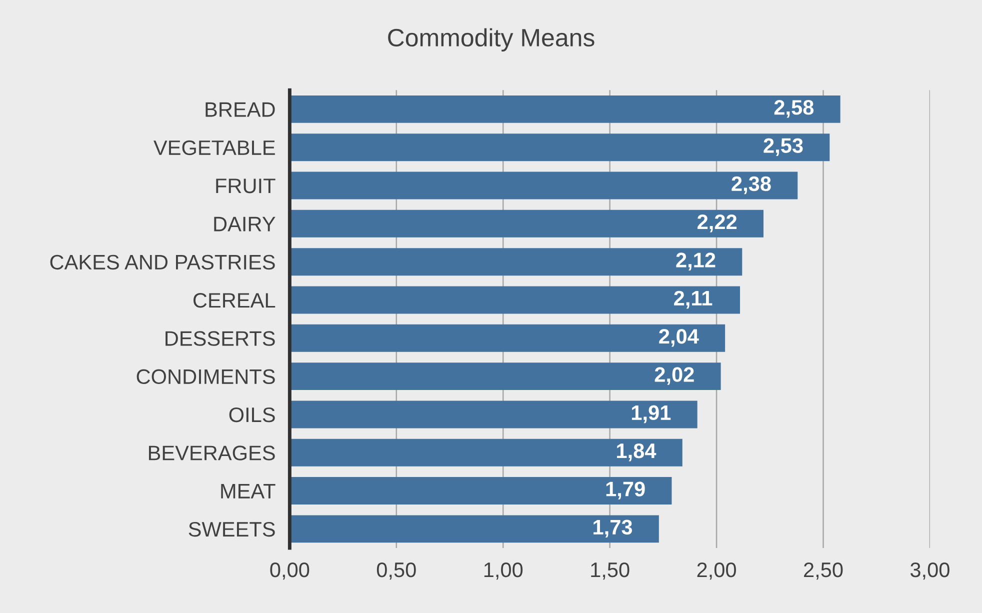  Describe the element at coordinates (211, 453) in the screenshot. I see `y-tick-label: BEVERAGES` at that location.